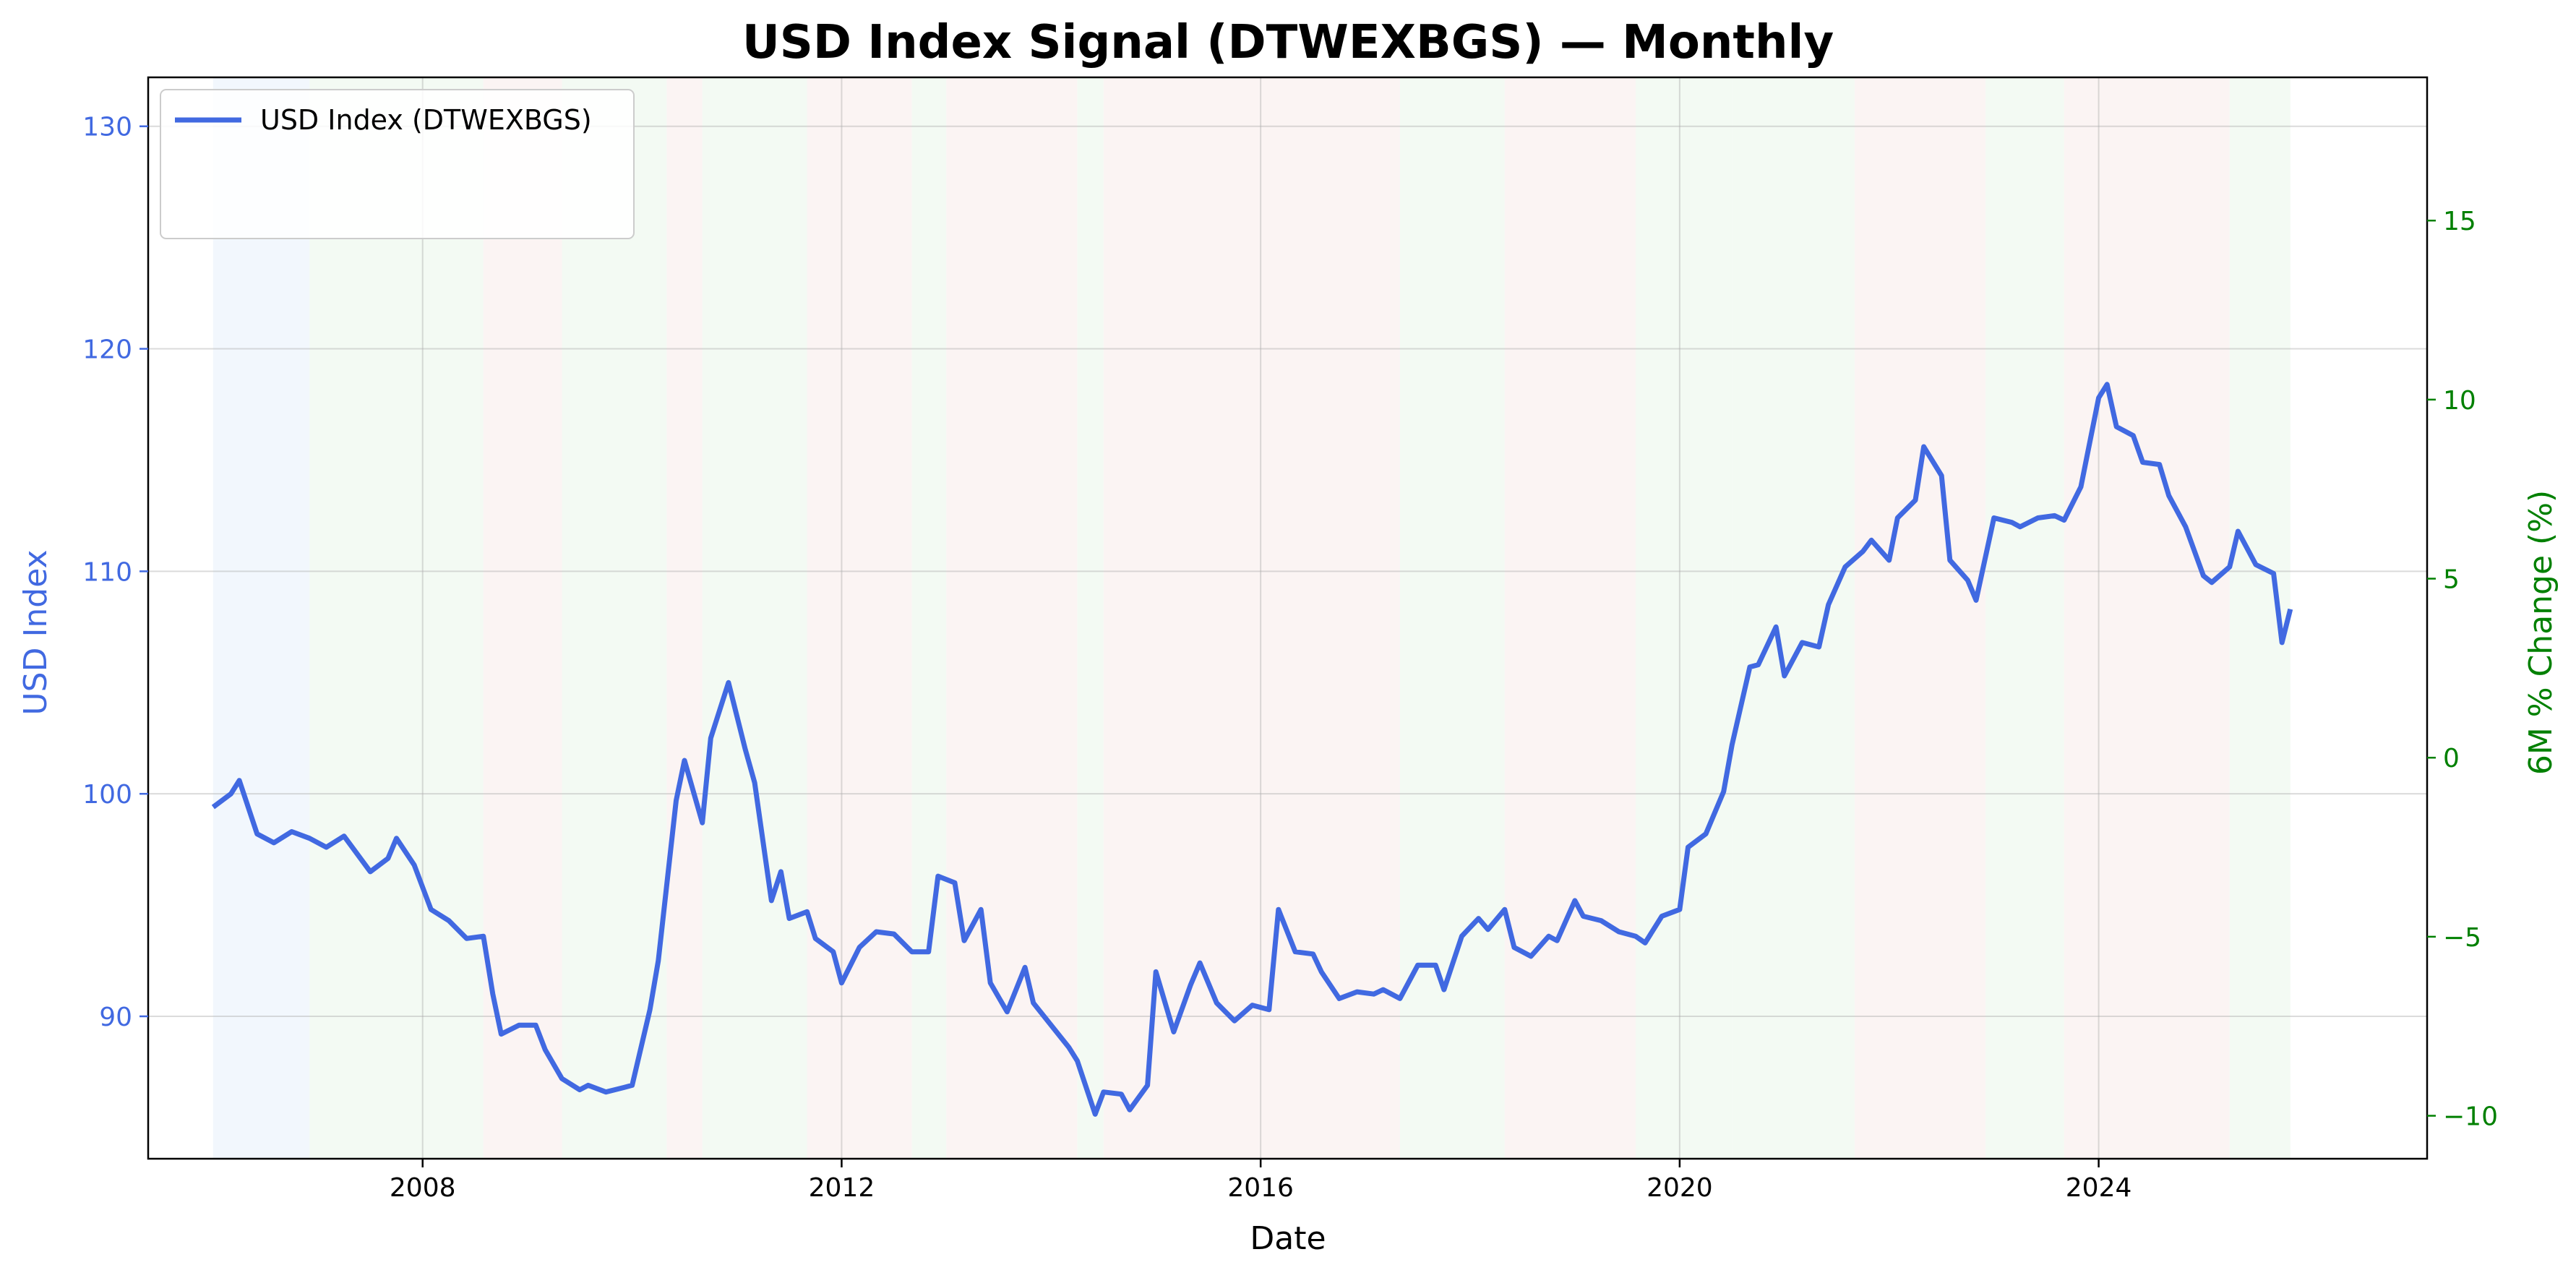 The height and width of the screenshot is (1278, 2576). Describe the element at coordinates (842, 1188) in the screenshot. I see `x-tick-label: 2012` at that location.